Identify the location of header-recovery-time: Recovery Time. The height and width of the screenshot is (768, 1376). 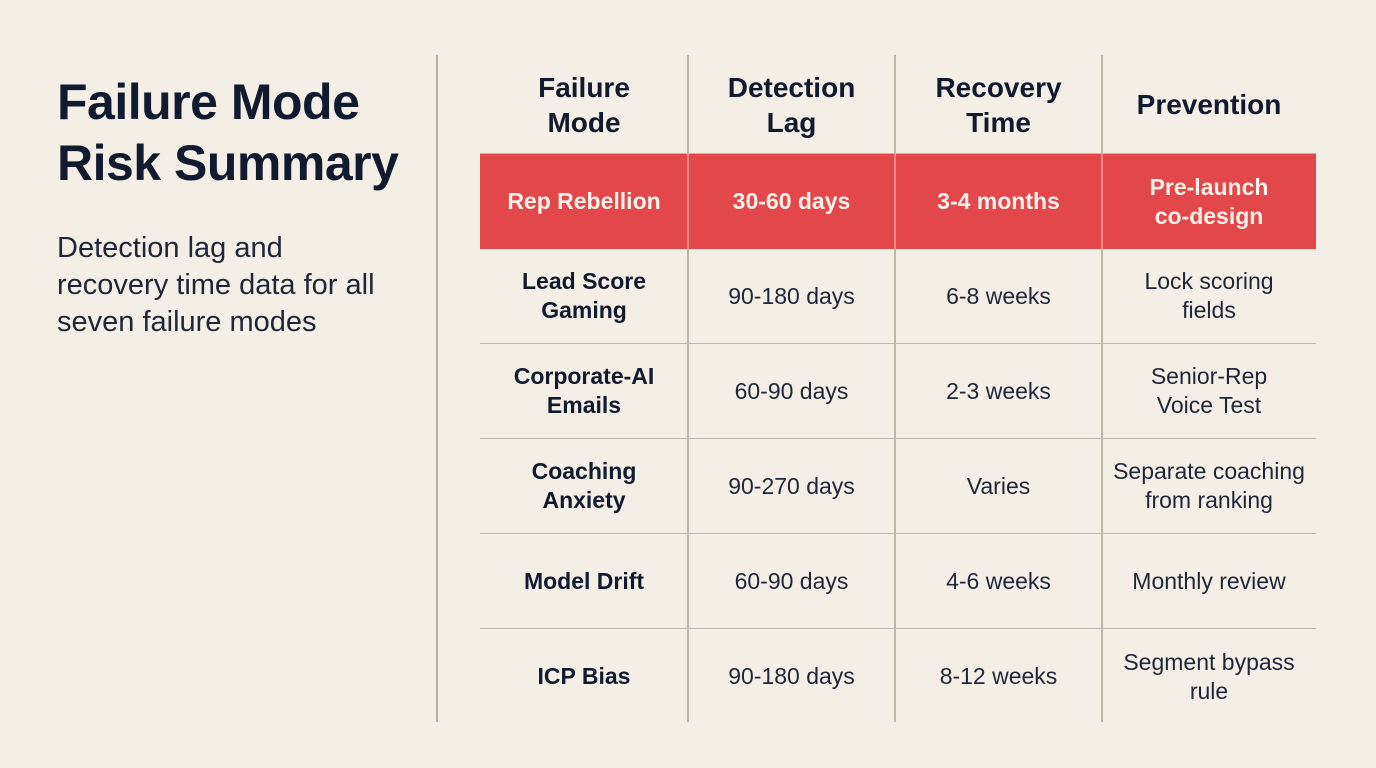
(998, 104).